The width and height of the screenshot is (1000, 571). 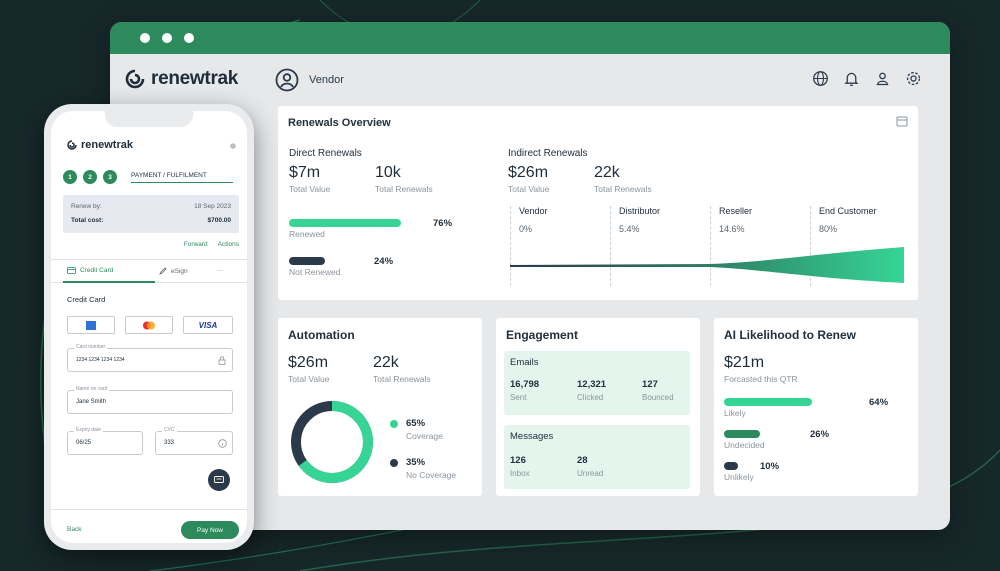 I want to click on bottom-divider, so click(x=149, y=509).